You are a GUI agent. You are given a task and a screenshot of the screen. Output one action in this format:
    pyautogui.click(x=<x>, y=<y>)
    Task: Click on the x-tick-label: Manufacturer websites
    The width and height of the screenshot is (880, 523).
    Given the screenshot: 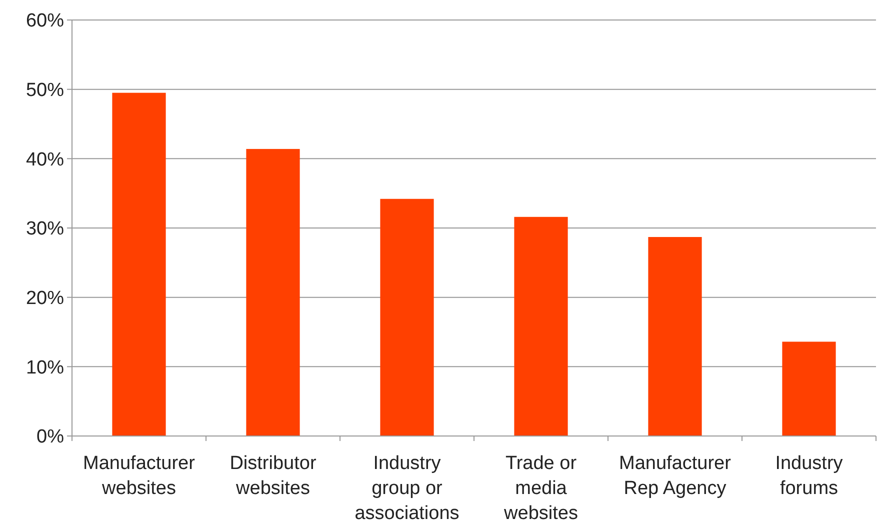 What is the action you would take?
    pyautogui.click(x=139, y=476)
    